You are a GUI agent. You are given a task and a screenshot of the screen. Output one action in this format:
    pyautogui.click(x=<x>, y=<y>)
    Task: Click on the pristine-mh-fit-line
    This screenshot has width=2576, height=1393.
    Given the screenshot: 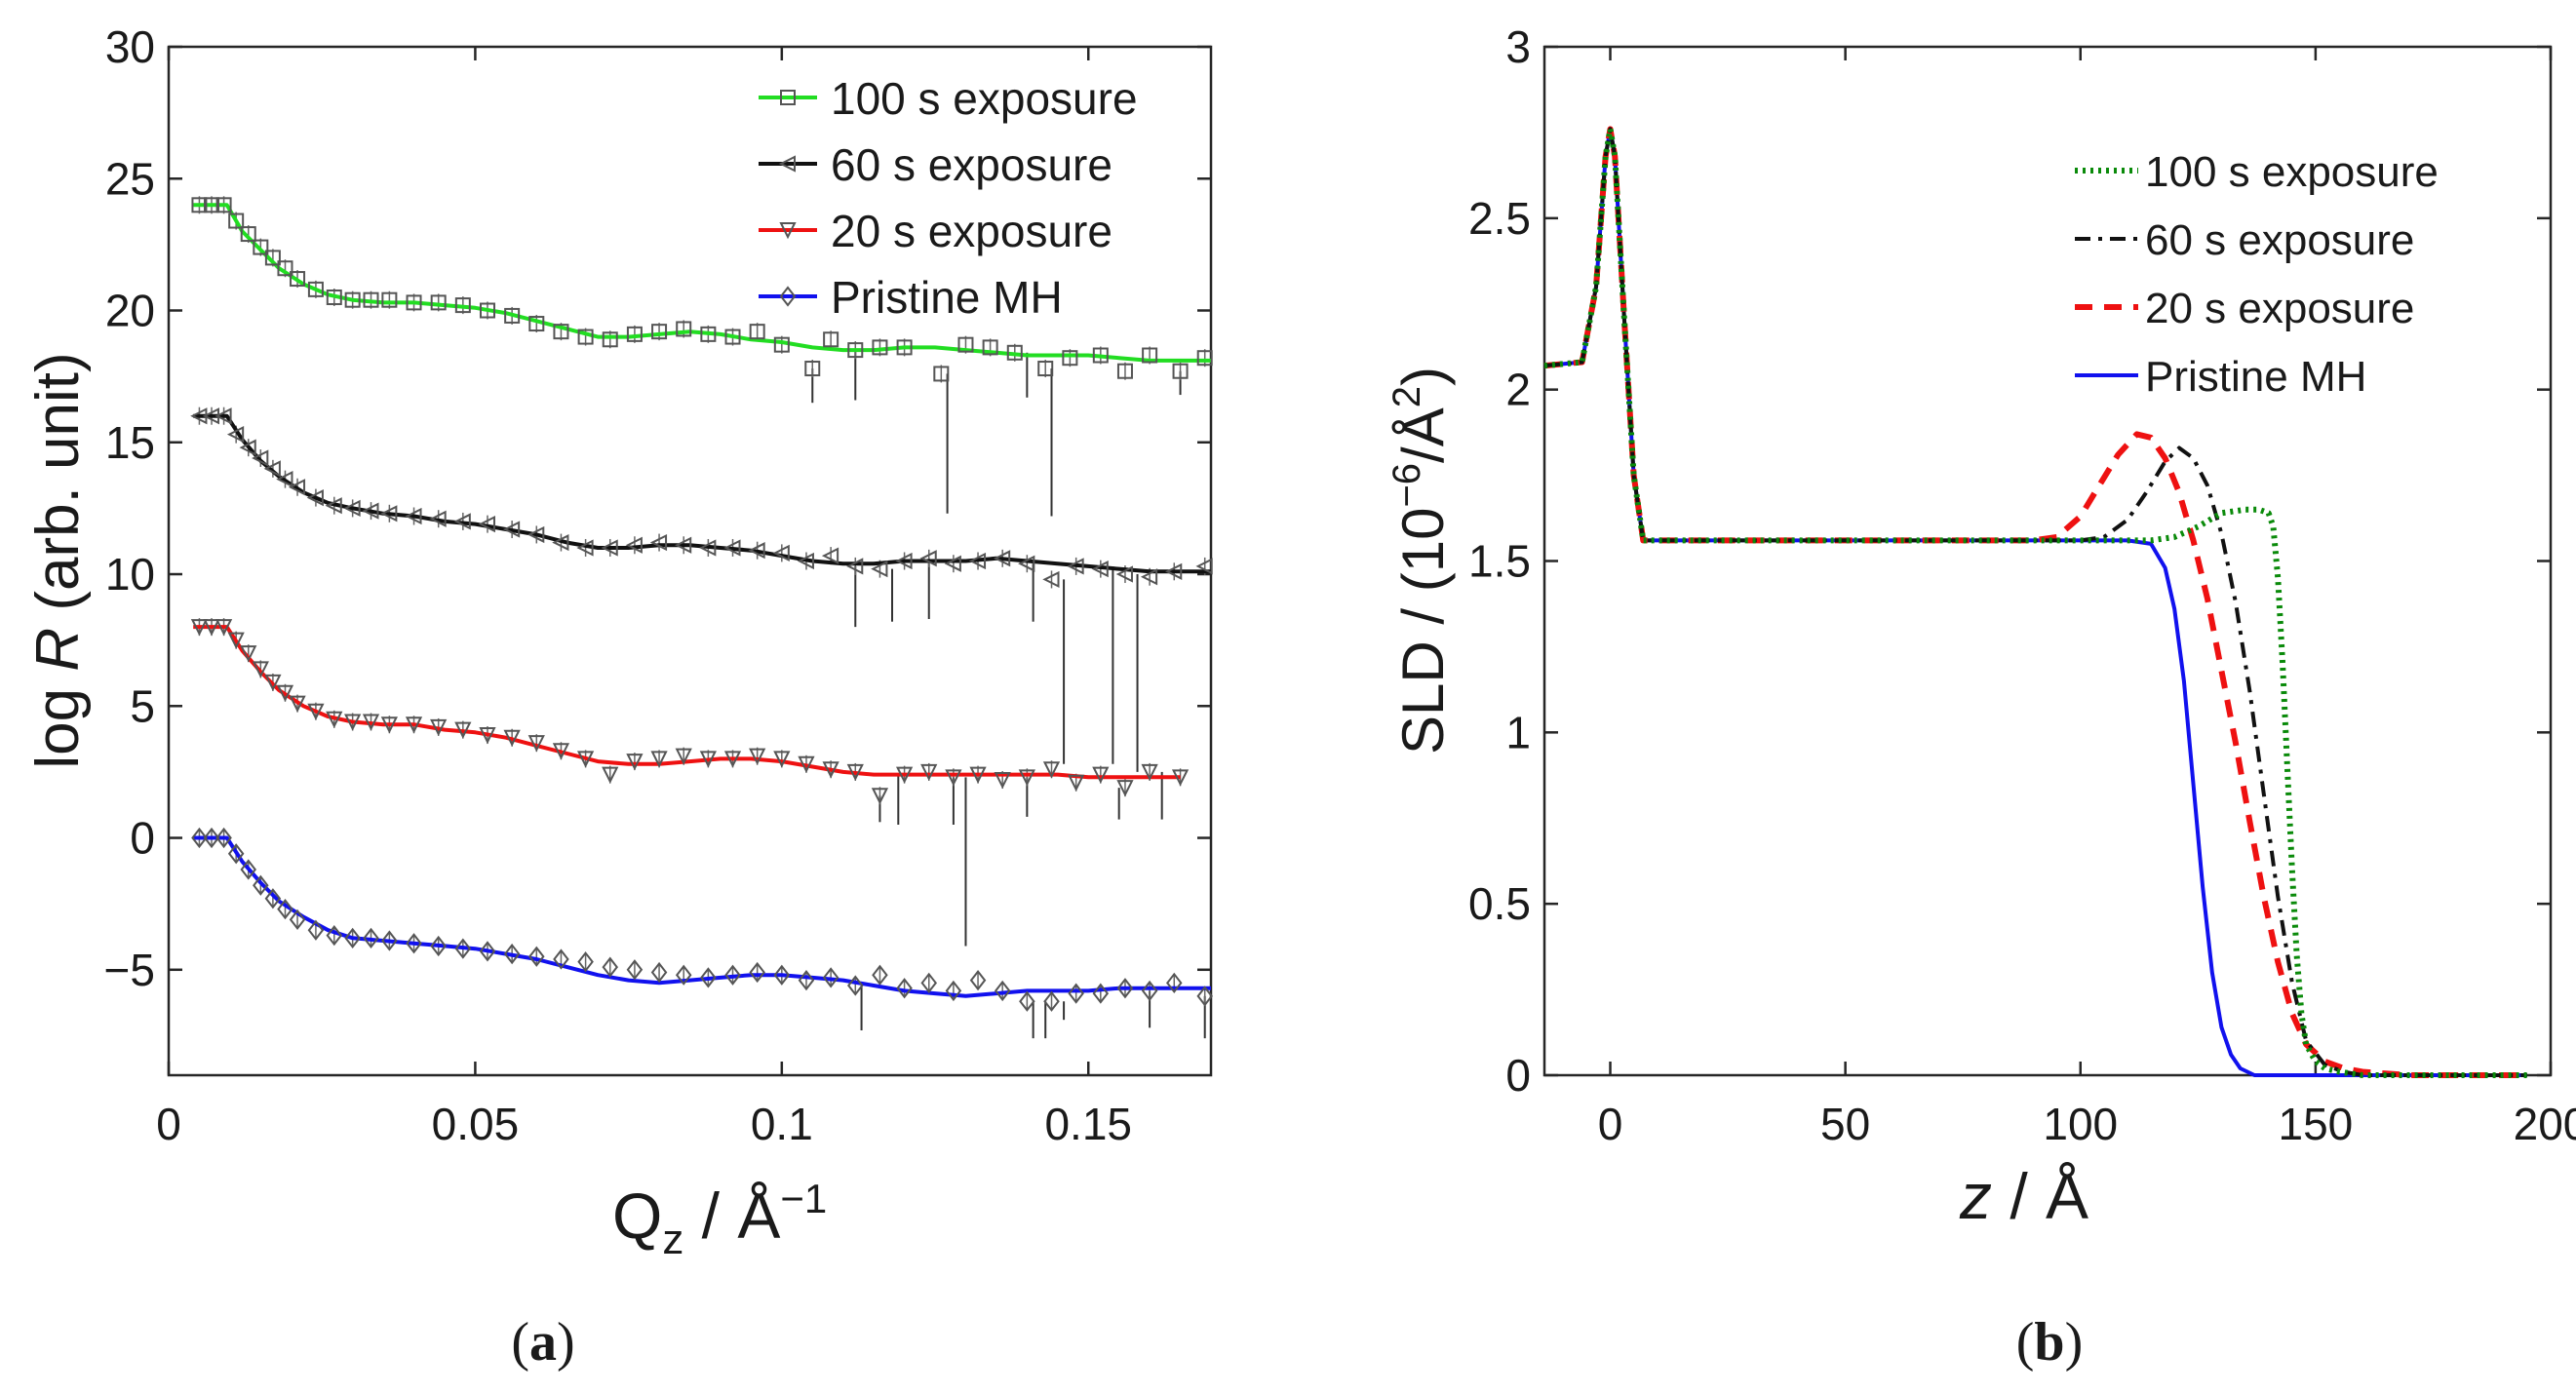 What is the action you would take?
    pyautogui.click(x=702, y=916)
    